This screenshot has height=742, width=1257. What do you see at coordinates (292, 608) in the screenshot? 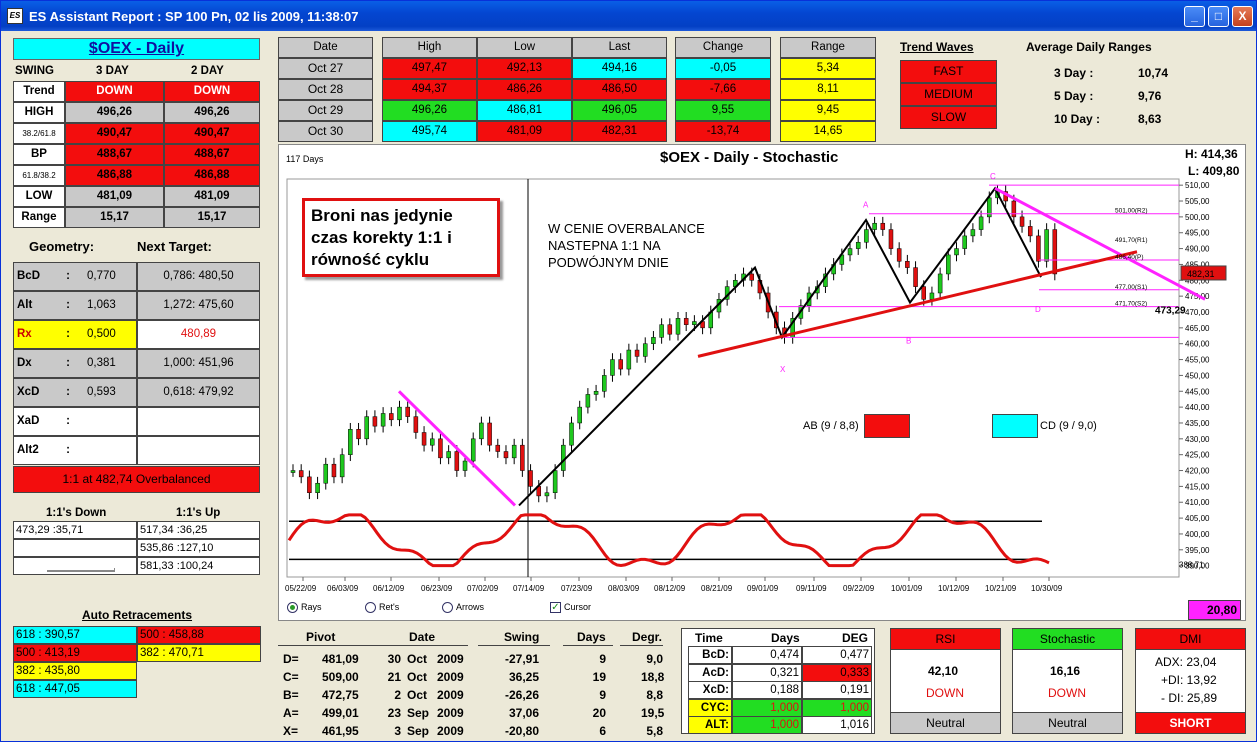
I see `rays-radio-icon` at bounding box center [292, 608].